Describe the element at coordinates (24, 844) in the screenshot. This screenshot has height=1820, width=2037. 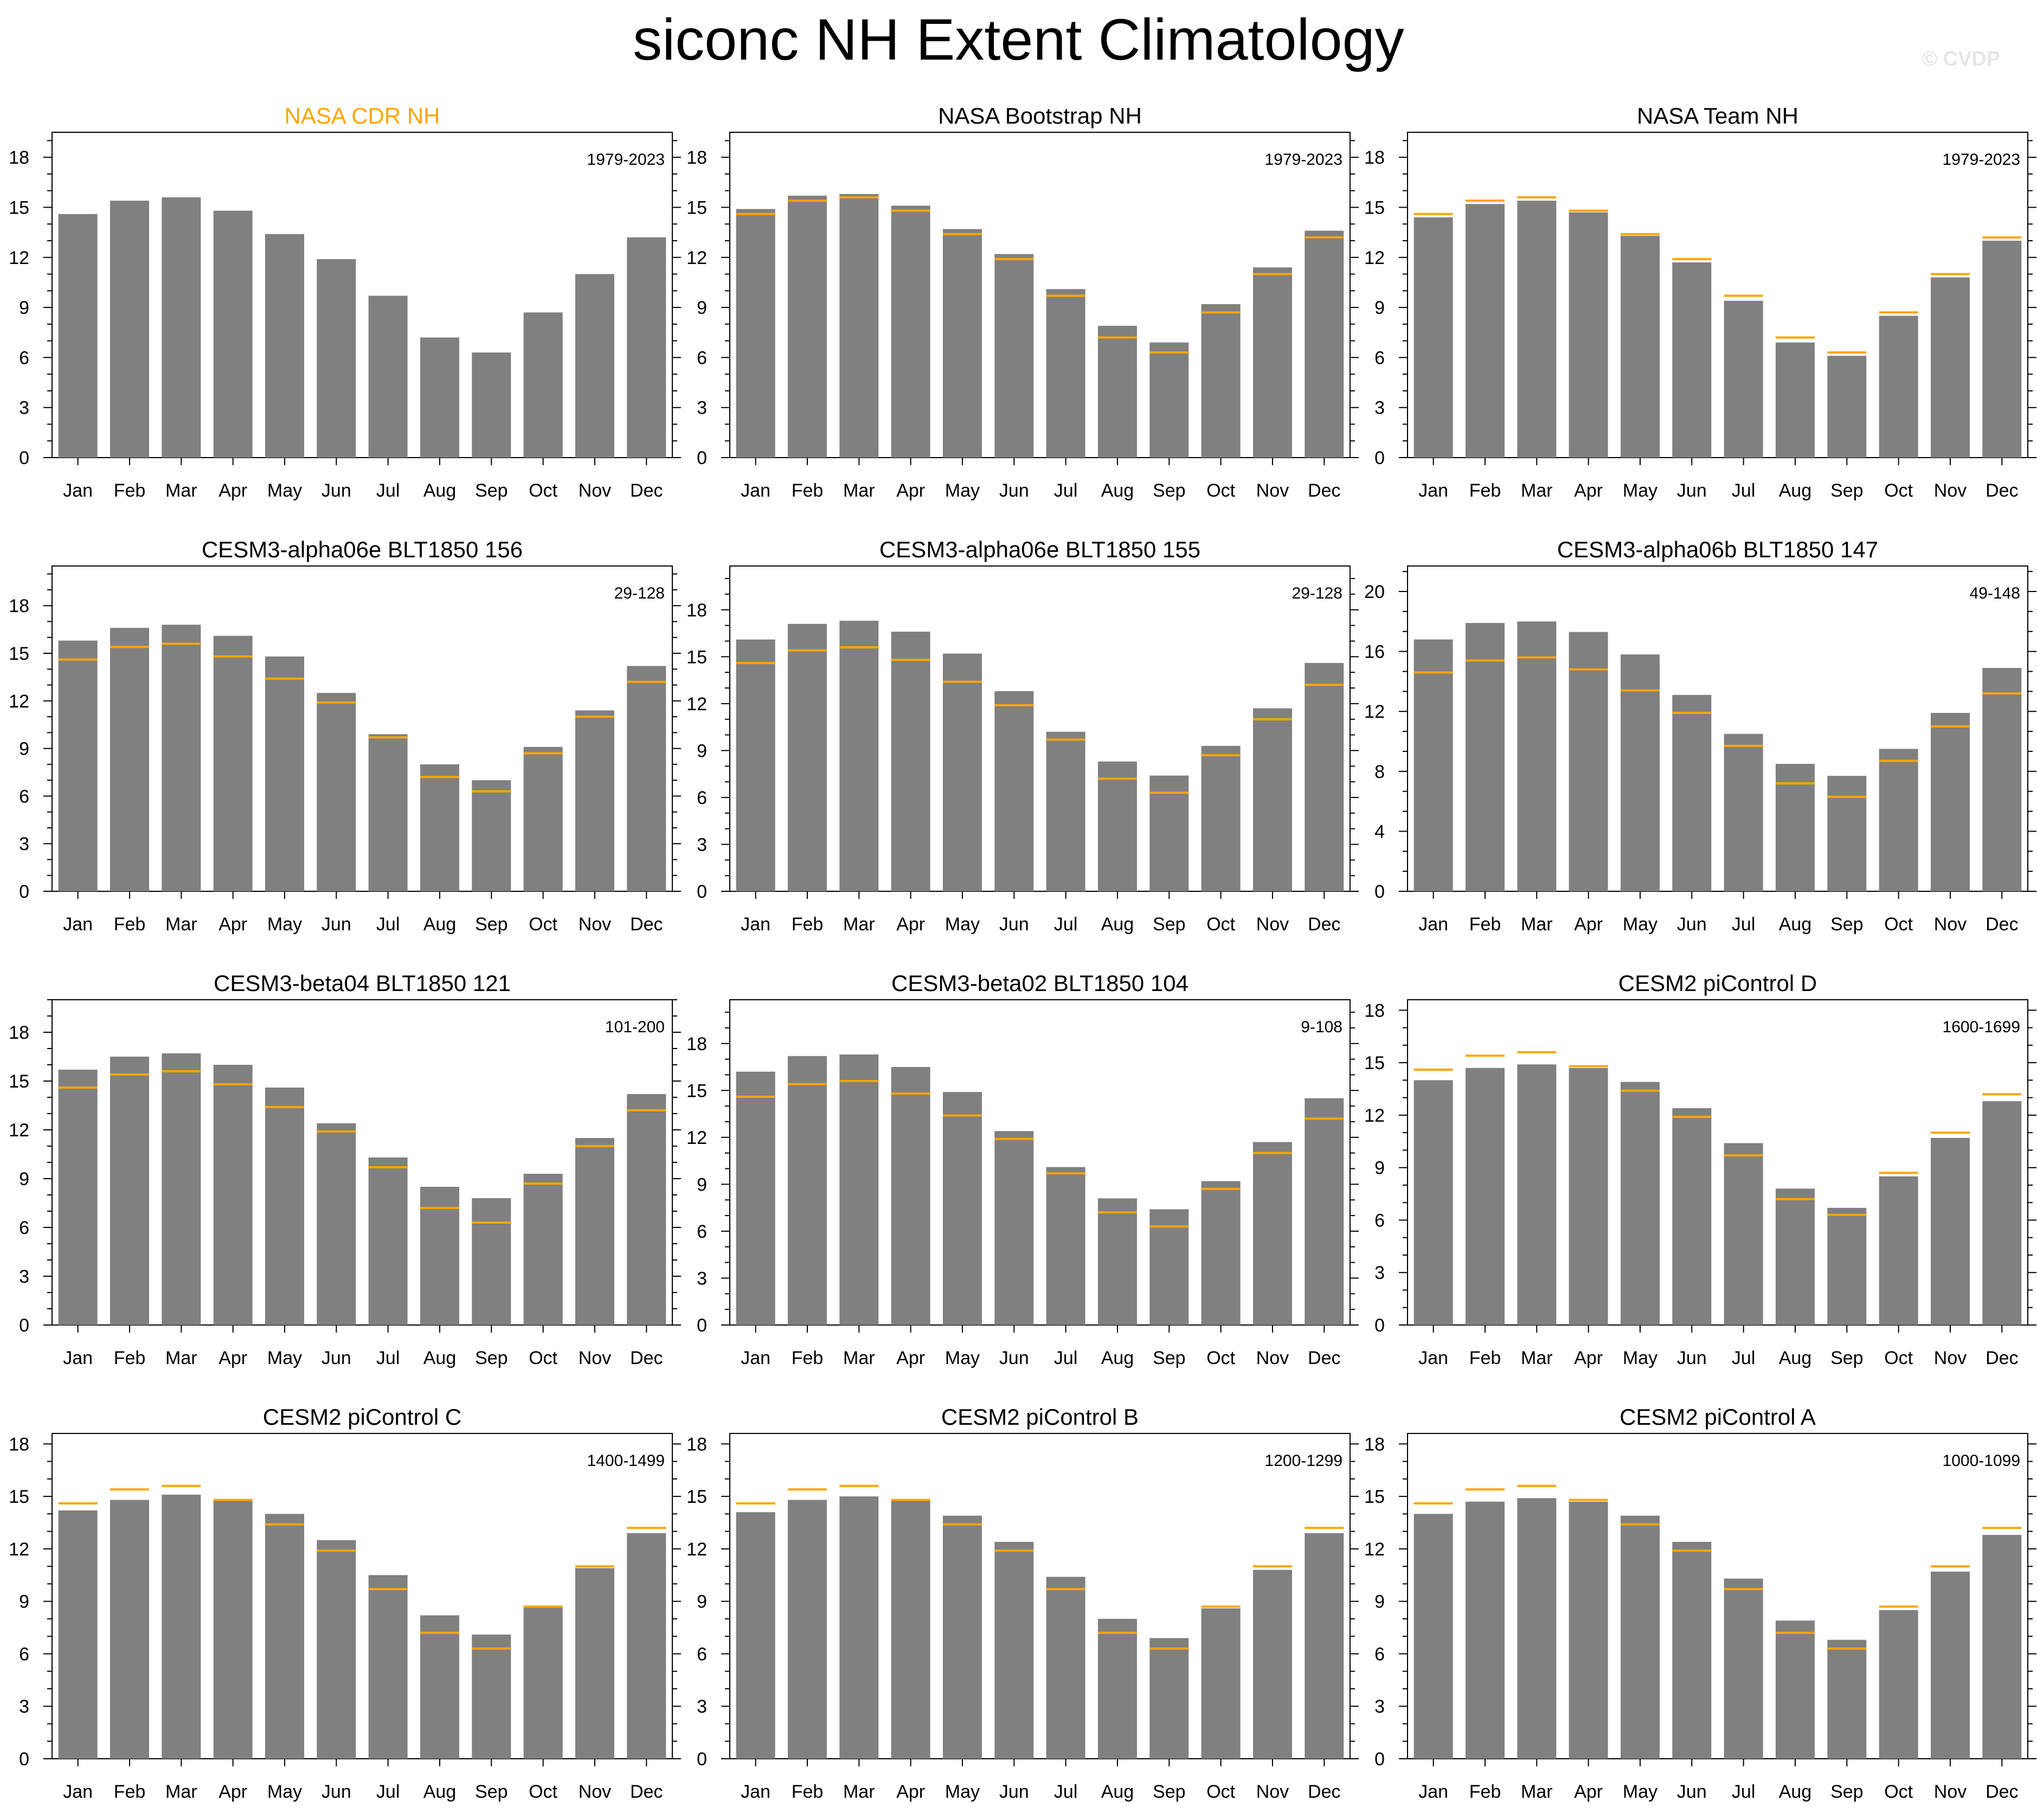
I see `y-tick-label: 3` at that location.